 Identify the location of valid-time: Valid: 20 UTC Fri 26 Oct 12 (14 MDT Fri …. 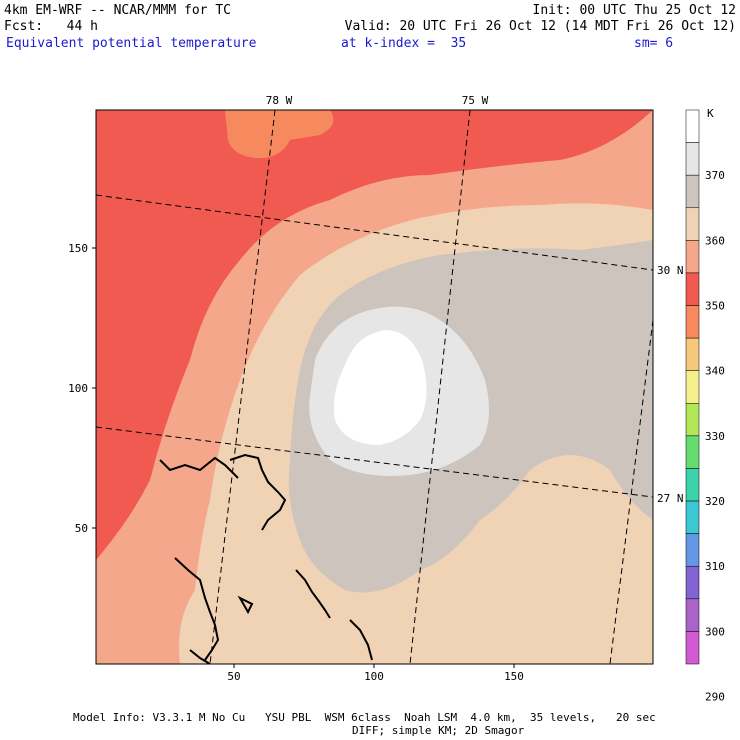
(540, 26).